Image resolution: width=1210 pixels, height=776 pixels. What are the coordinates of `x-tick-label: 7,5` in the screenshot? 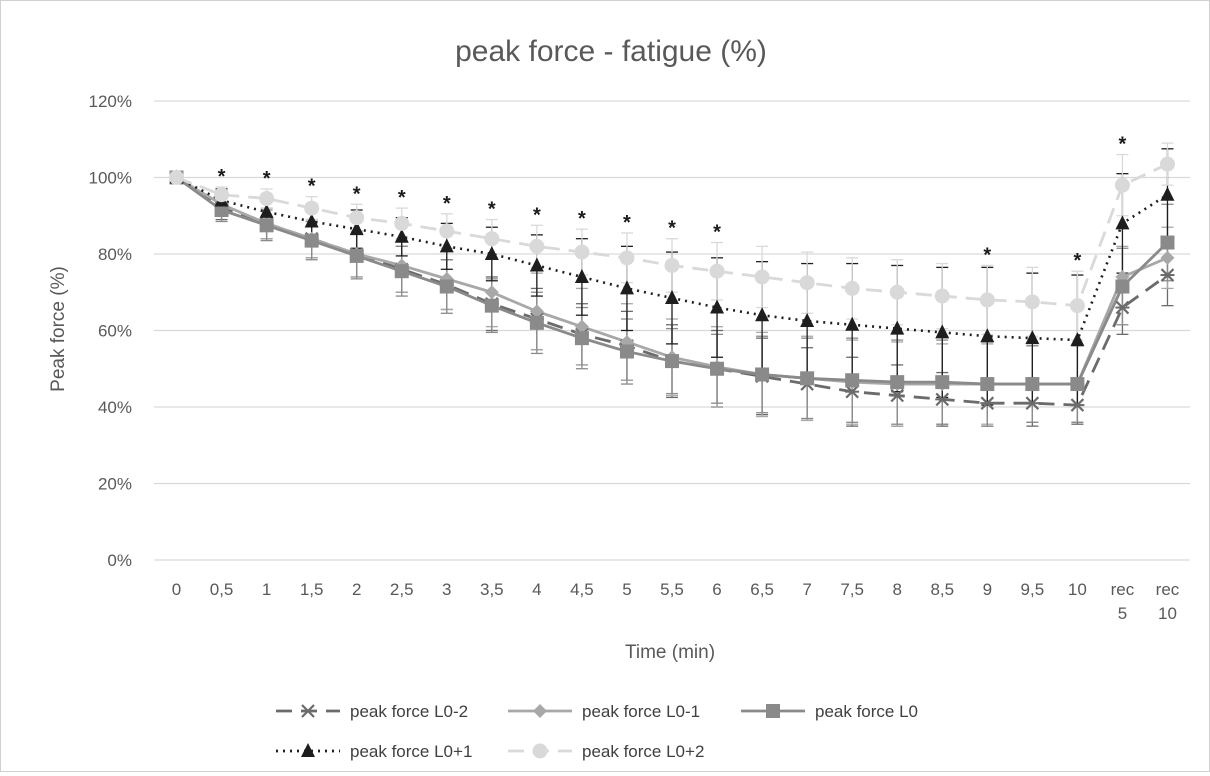 It's located at (852, 589).